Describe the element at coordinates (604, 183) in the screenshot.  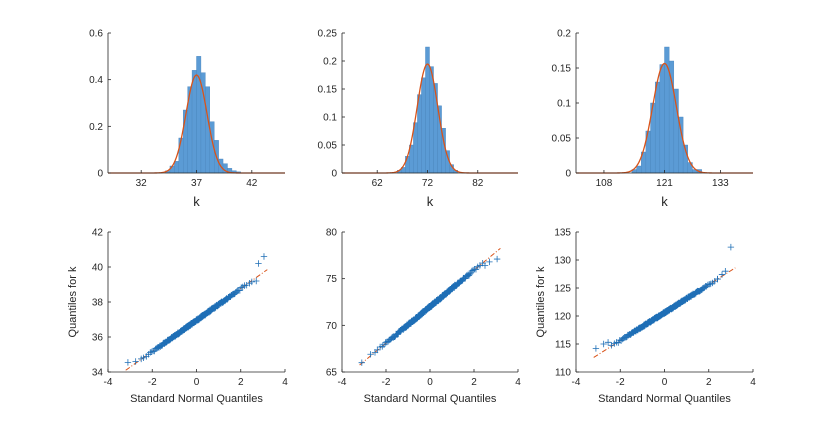
I see `x-tick-label: 108` at that location.